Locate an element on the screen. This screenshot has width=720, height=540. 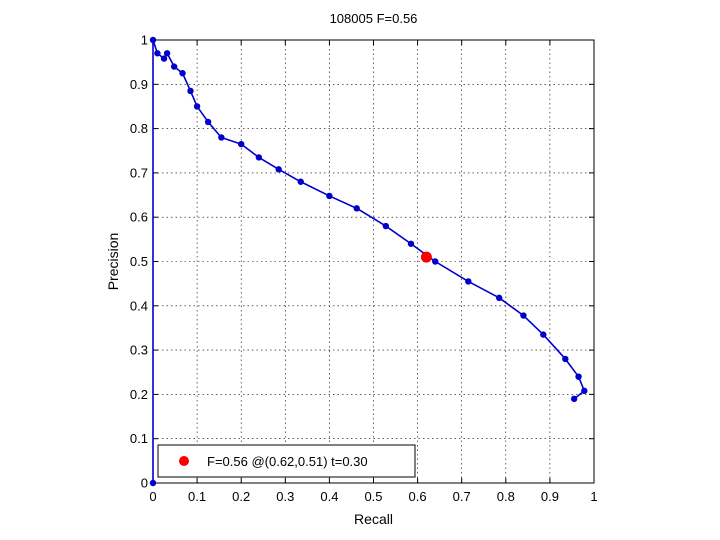
best-point-layer is located at coordinates (426, 257).